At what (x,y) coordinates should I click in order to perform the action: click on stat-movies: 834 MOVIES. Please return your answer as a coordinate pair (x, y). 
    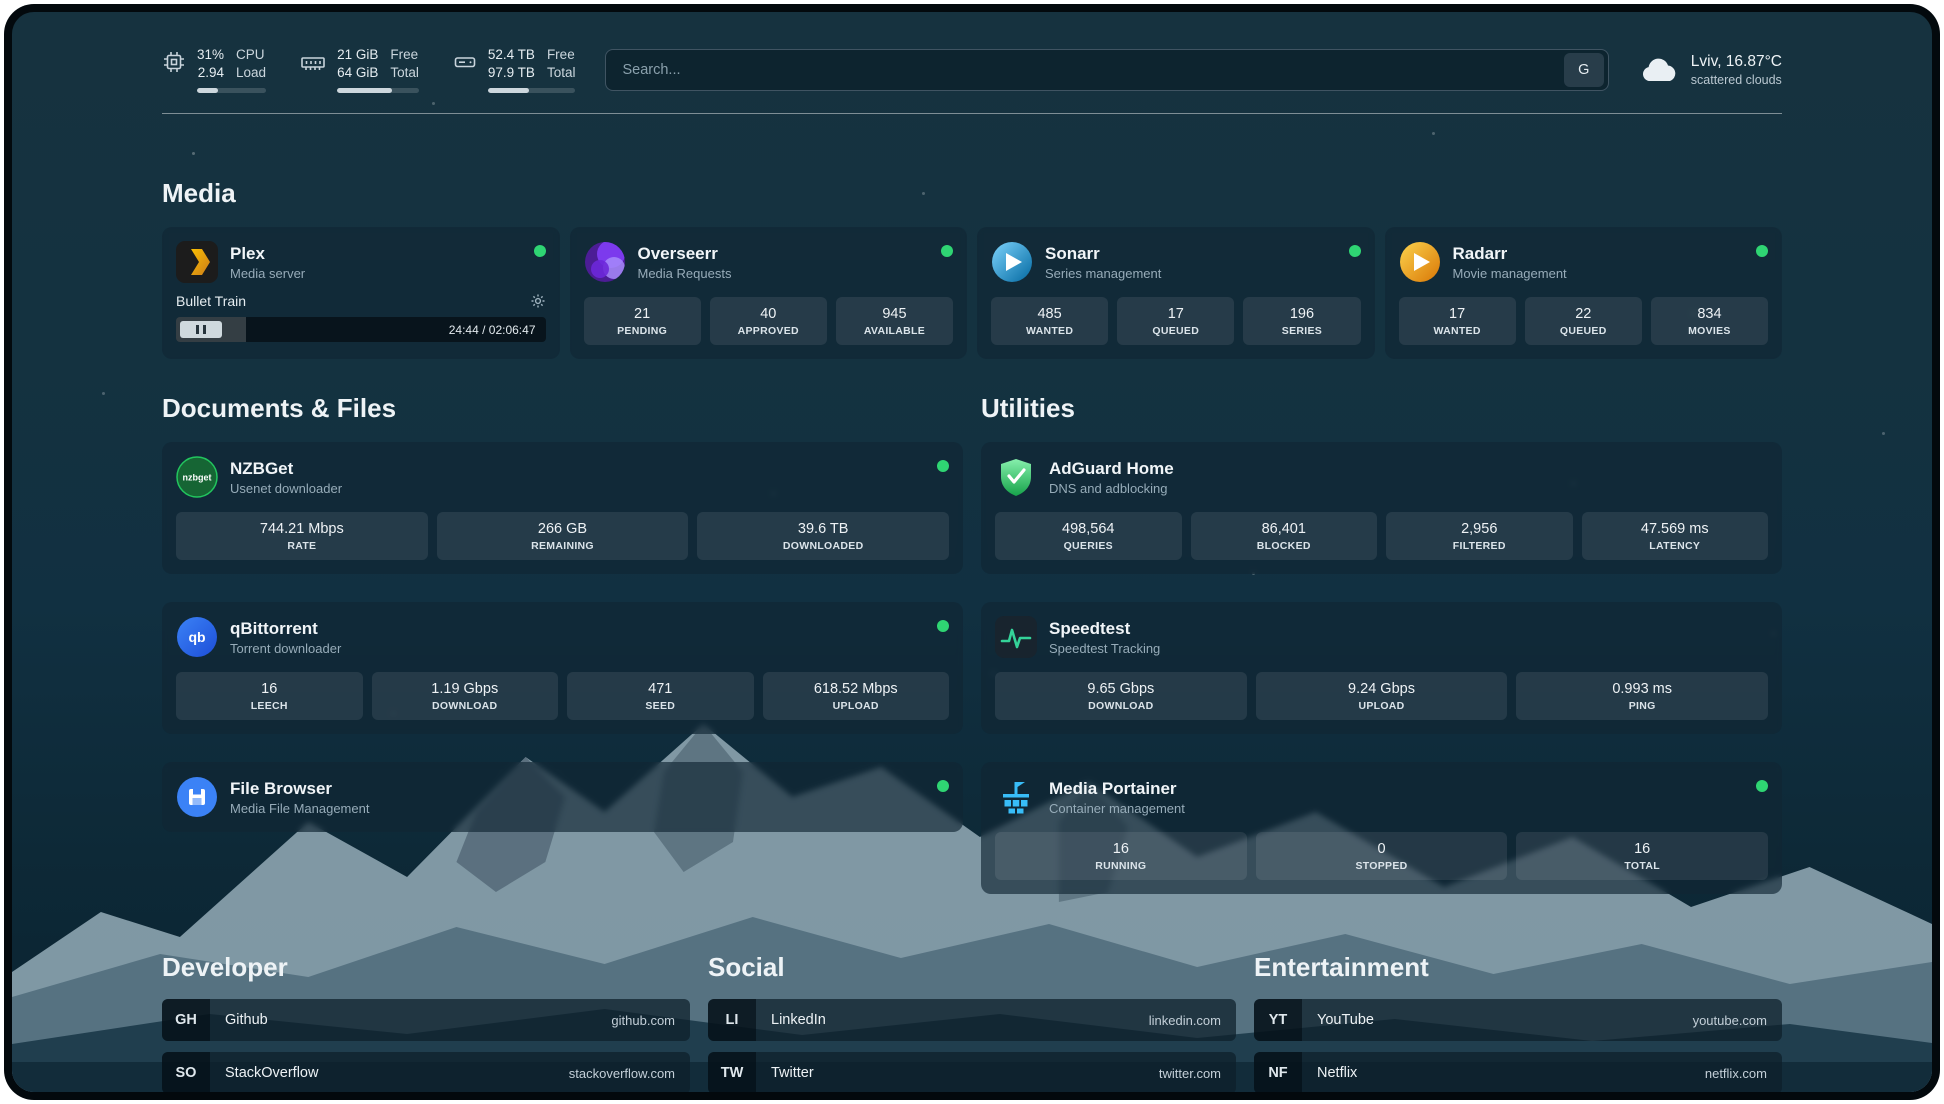
    Looking at the image, I should click on (1709, 321).